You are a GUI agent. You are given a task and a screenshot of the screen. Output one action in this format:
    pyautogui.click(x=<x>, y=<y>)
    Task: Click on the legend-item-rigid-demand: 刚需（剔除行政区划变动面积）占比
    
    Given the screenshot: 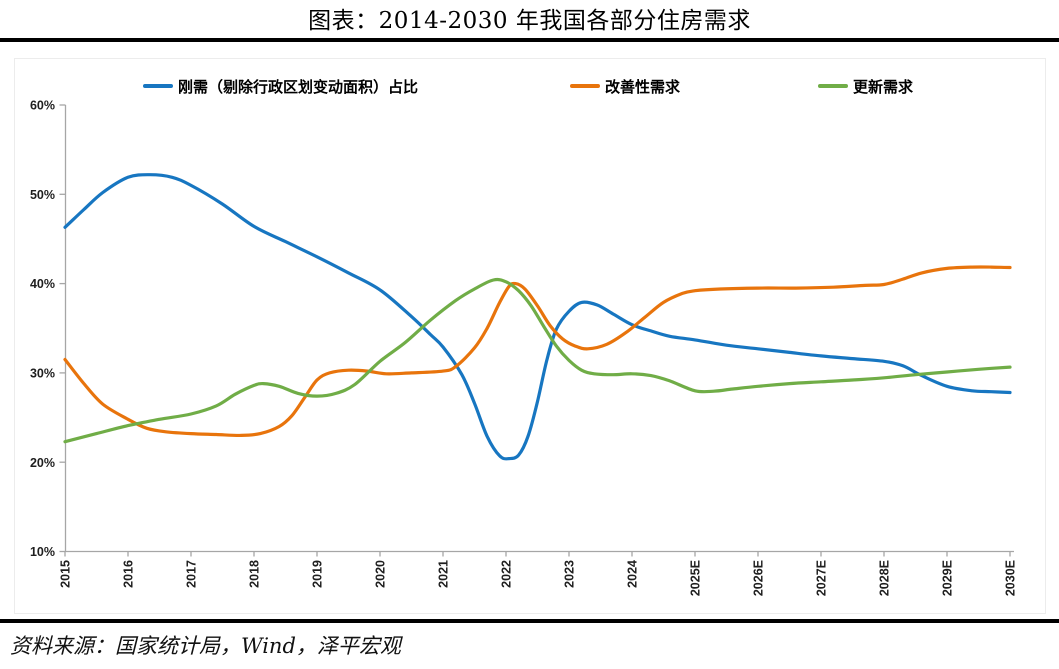 What is the action you would take?
    pyautogui.click(x=280, y=86)
    